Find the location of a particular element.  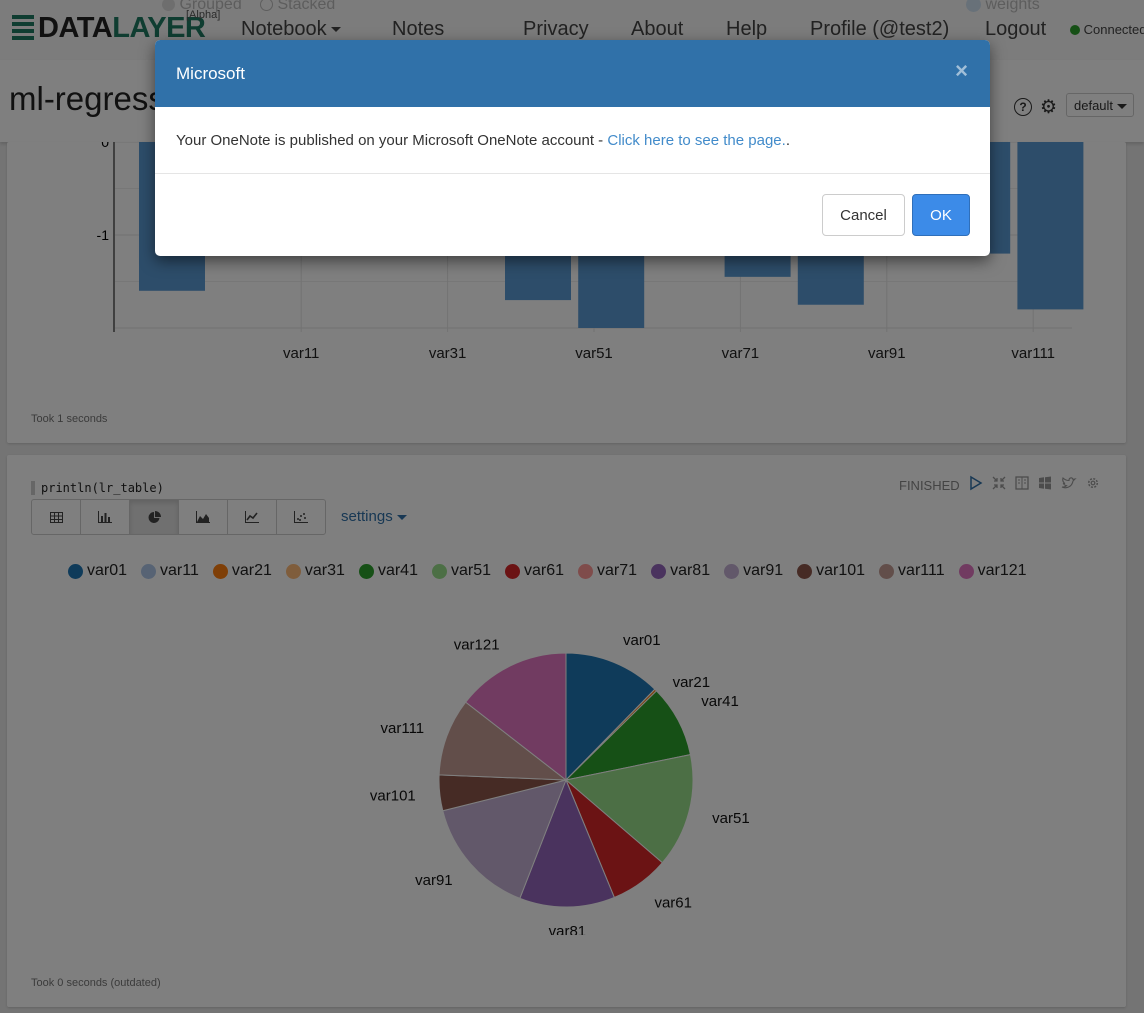

close-icon: × is located at coordinates (961, 70).